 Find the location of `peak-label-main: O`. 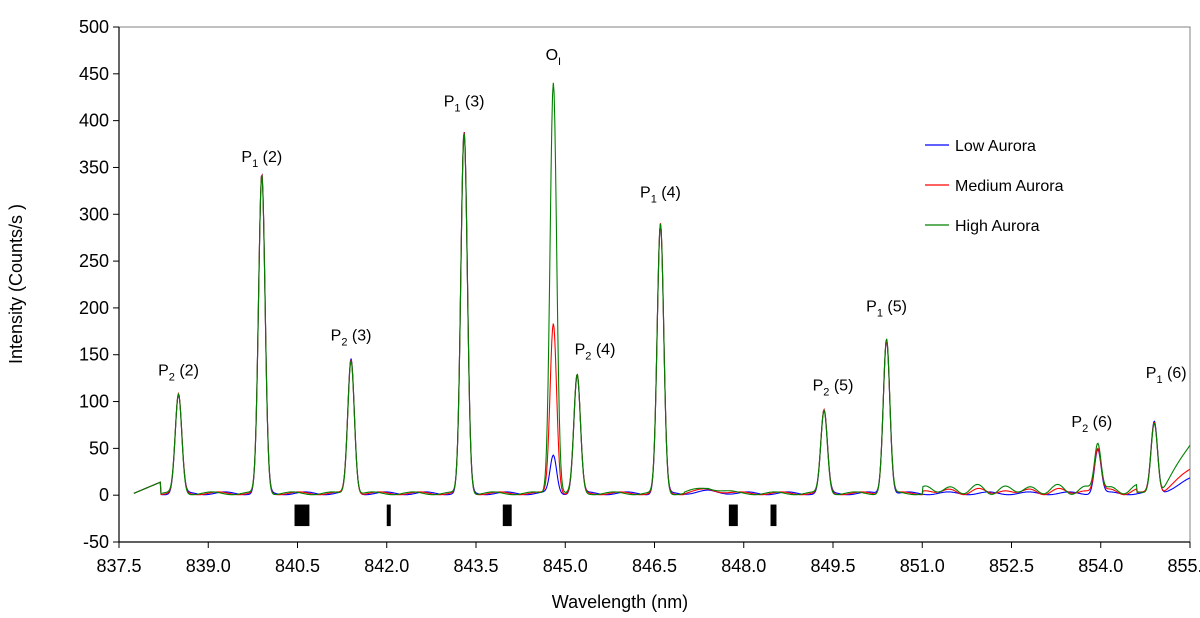

peak-label-main: O is located at coordinates (552, 55).